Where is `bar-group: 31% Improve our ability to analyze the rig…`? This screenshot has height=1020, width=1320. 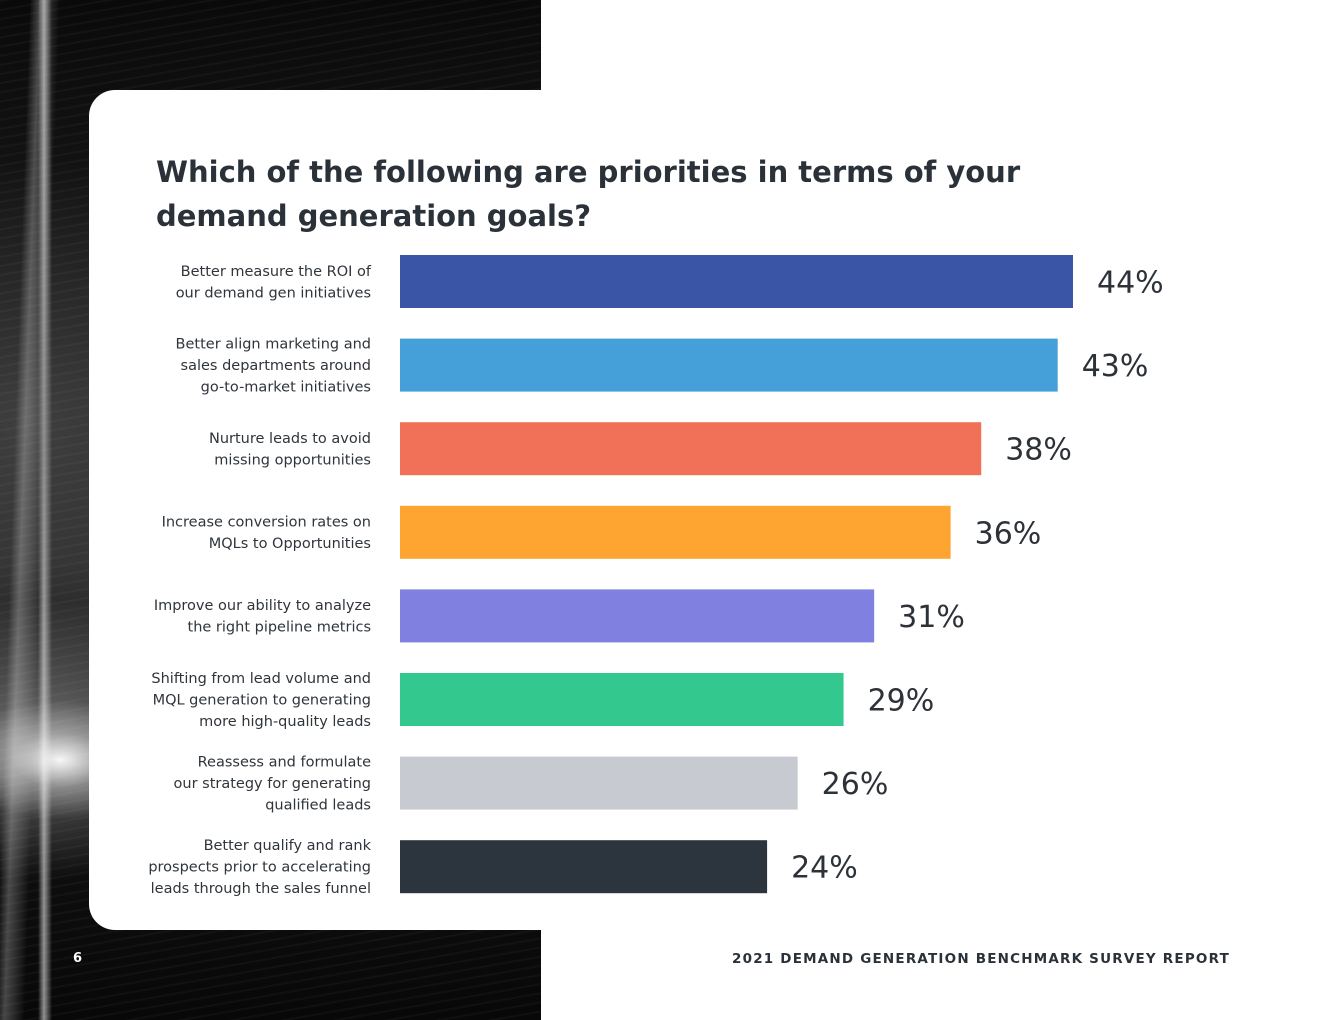
bar-group: 31% Improve our ability to analyze the rig… is located at coordinates (559, 616).